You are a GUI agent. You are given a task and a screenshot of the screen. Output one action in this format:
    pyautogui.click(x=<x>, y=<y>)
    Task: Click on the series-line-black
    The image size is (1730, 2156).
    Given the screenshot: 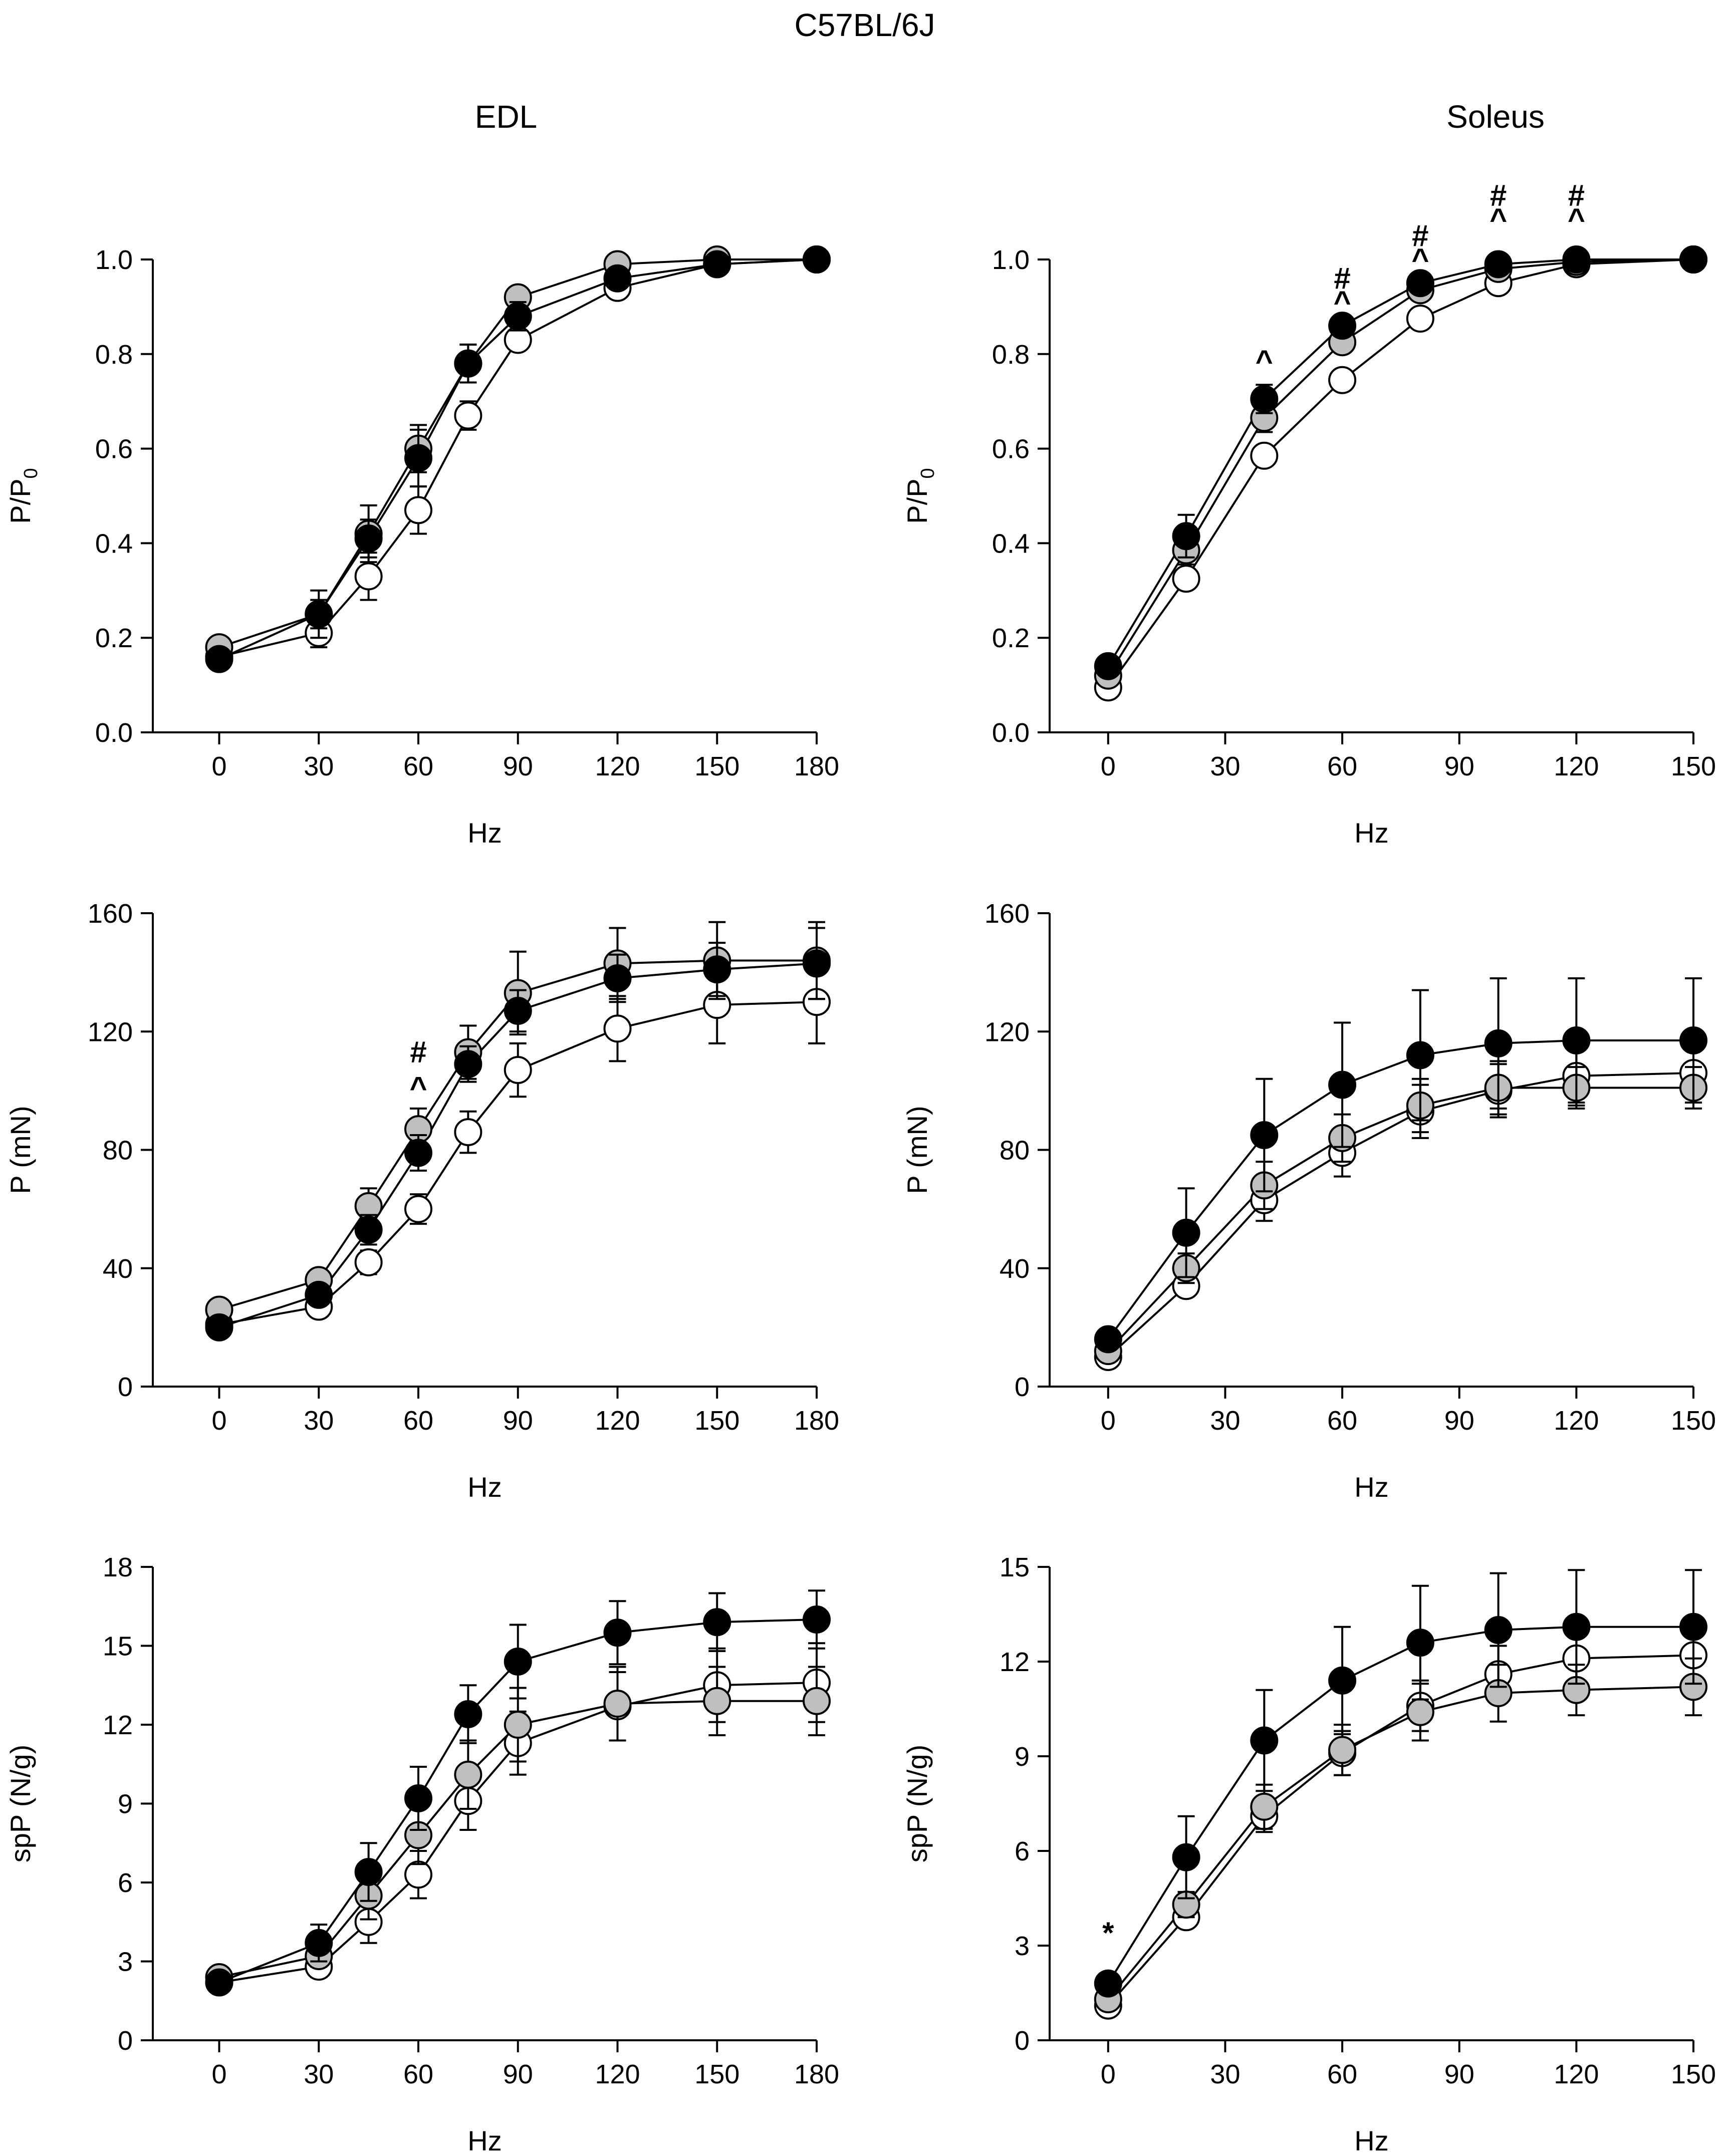 What is the action you would take?
    pyautogui.click(x=1400, y=462)
    